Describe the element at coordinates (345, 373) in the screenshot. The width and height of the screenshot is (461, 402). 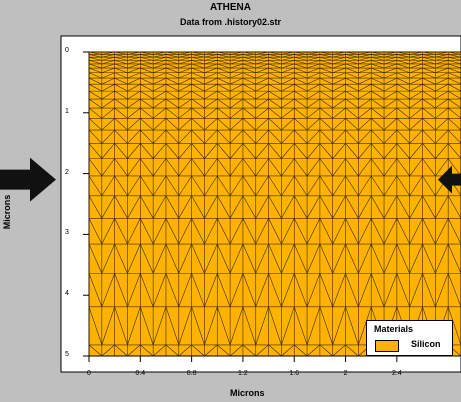
I see `x-tick-label: 2` at that location.